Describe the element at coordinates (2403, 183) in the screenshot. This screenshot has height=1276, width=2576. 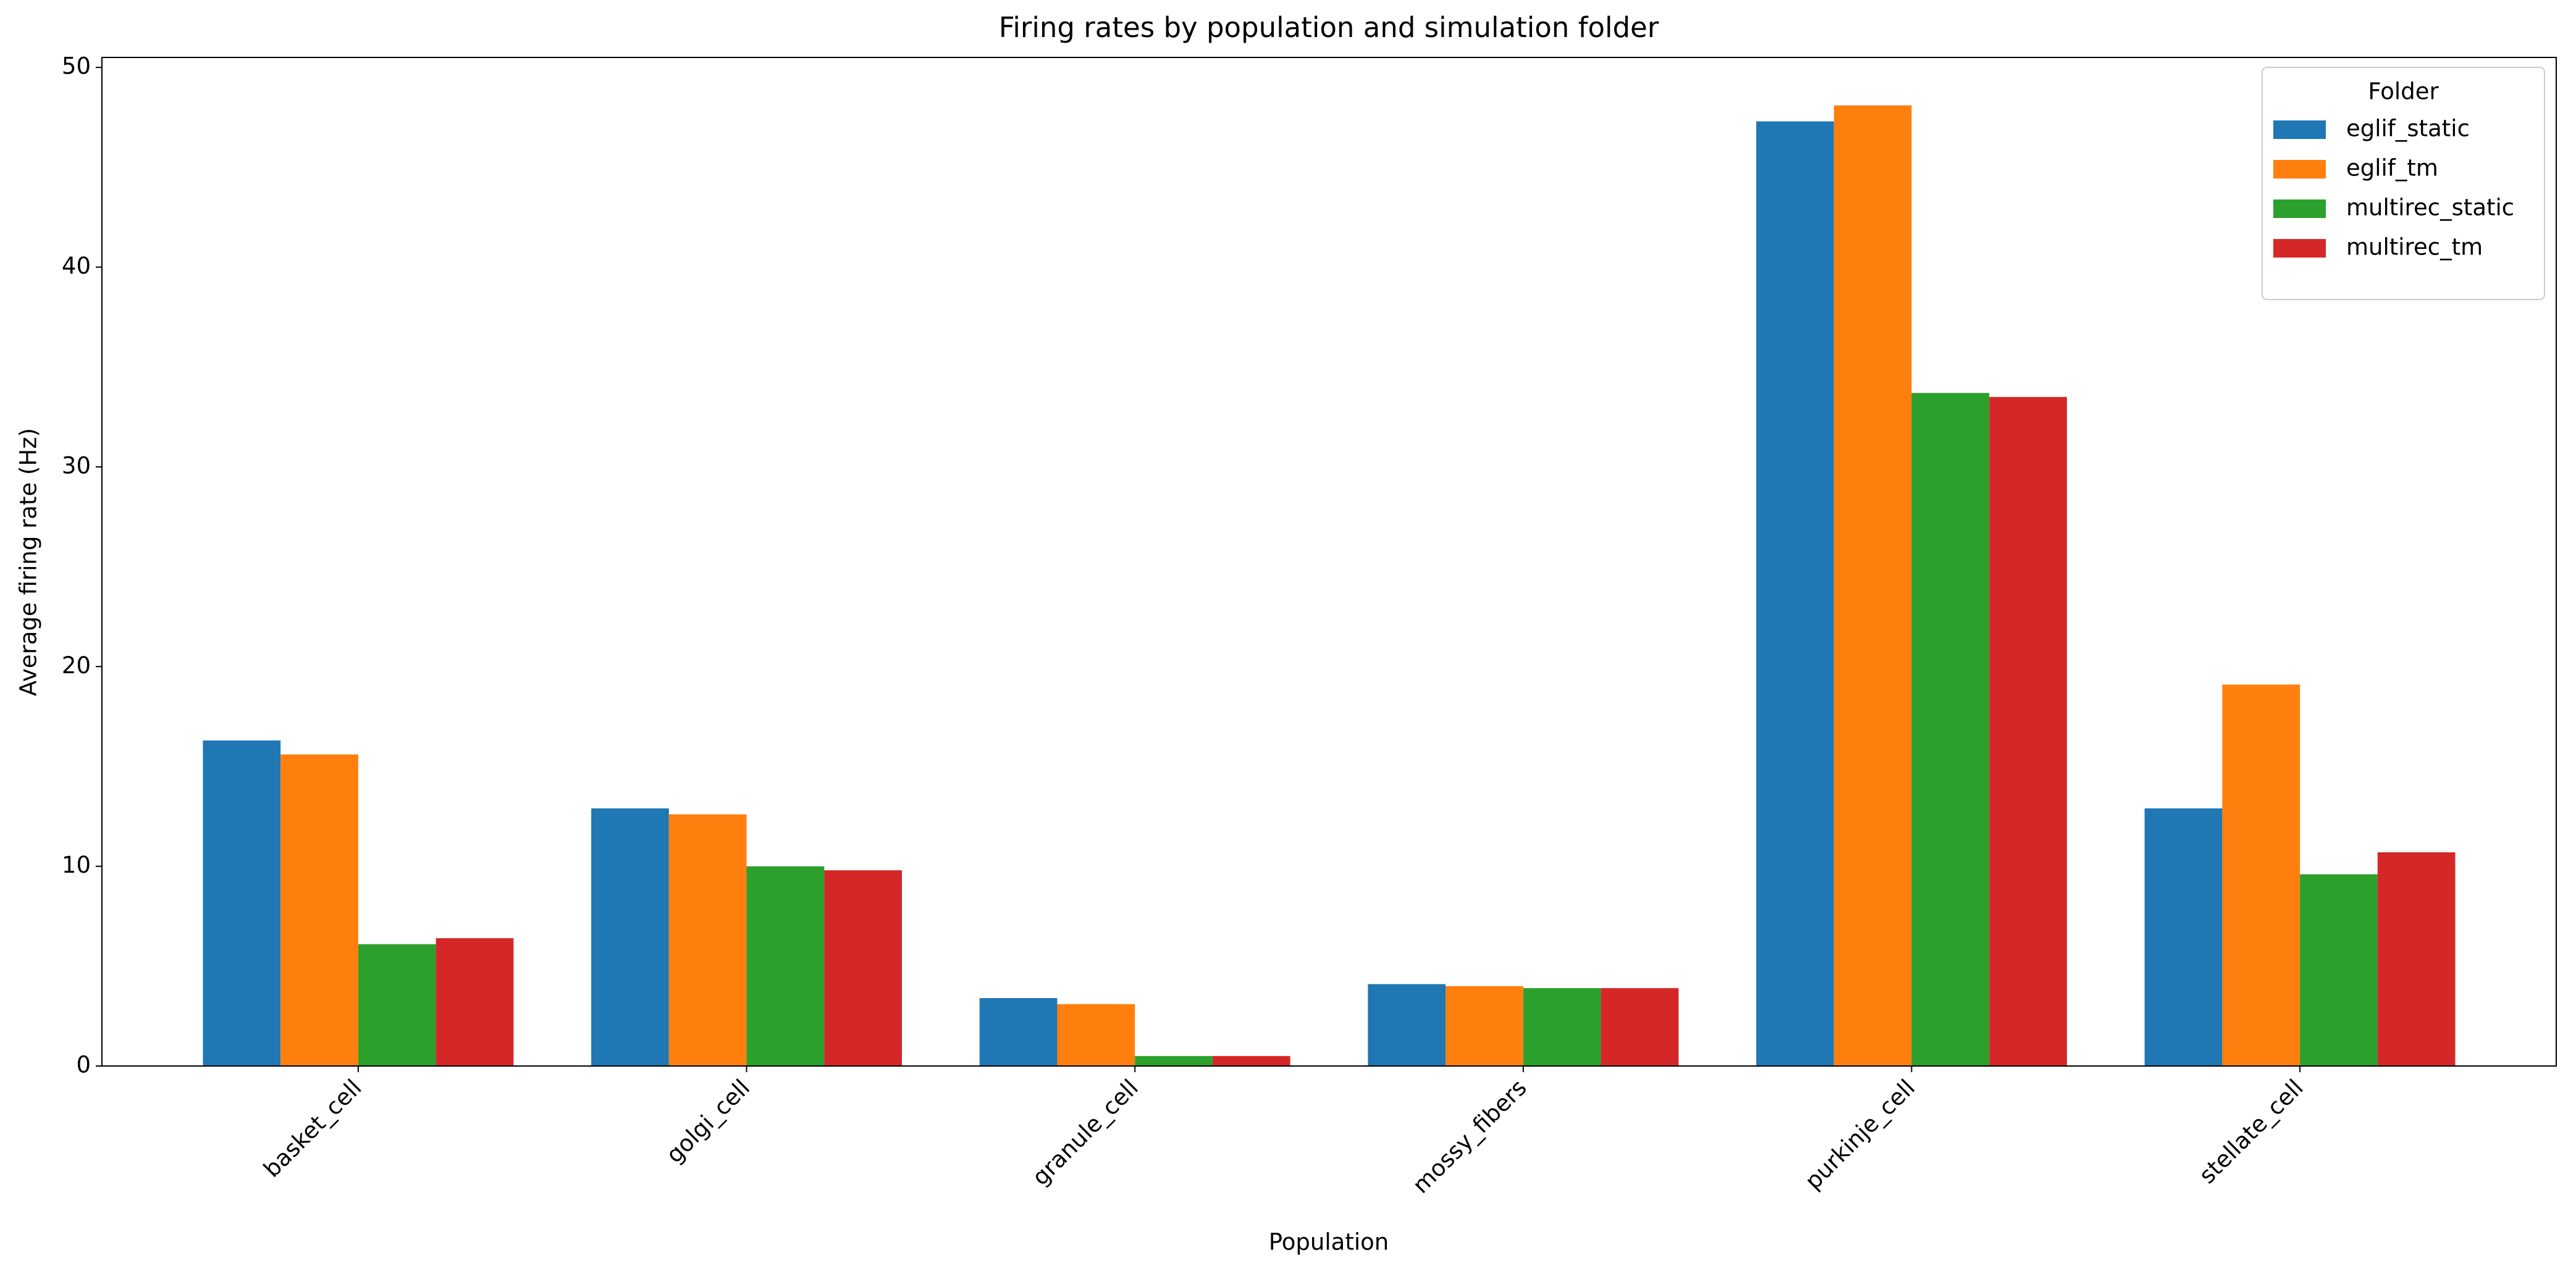
I see `legend-box` at that location.